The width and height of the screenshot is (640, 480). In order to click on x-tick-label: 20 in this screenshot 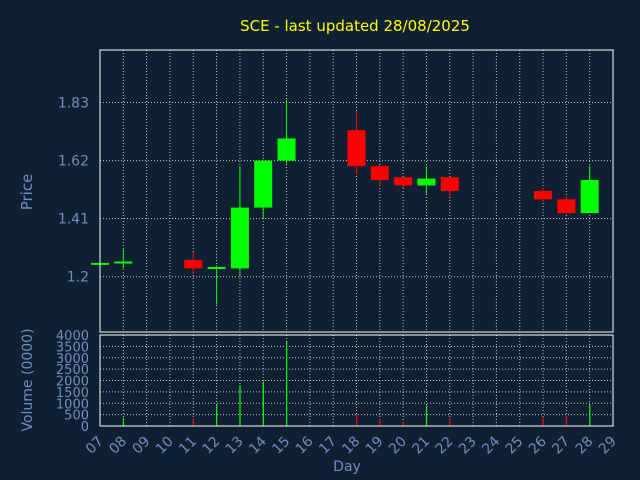, I will do `click(398, 446)`.